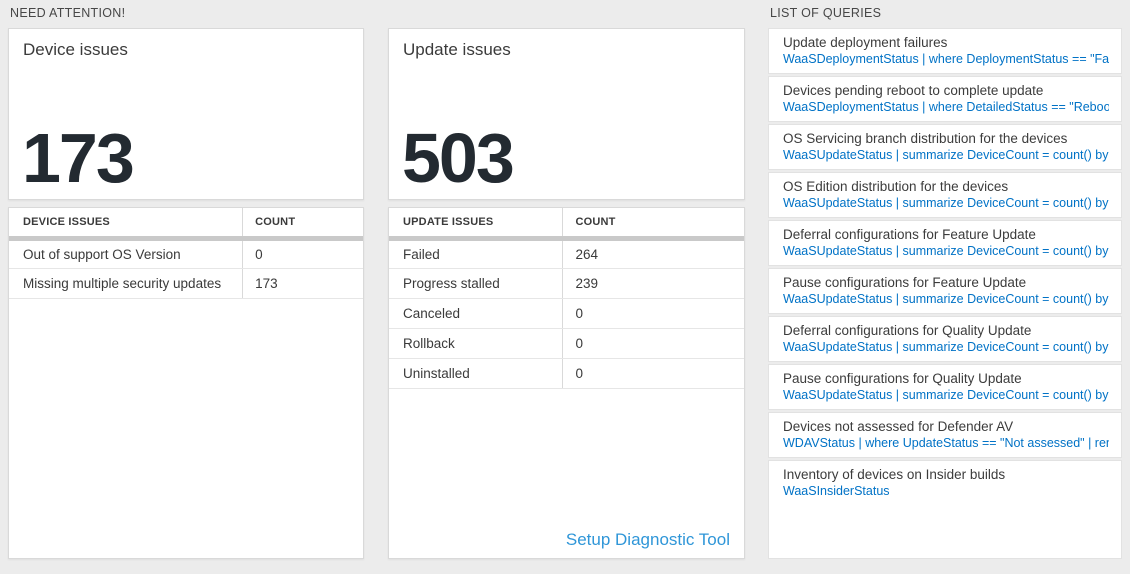  Describe the element at coordinates (653, 283) in the screenshot. I see `row-count-cell: 239` at that location.